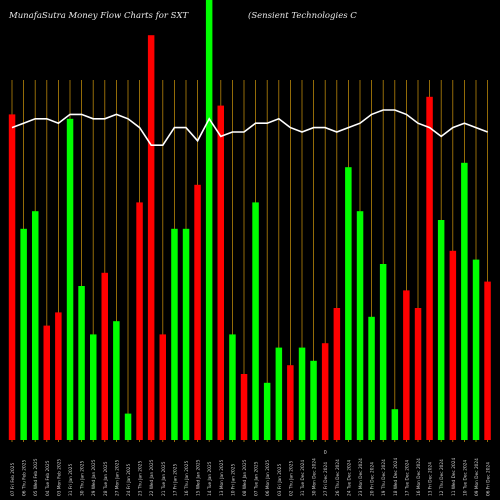 The height and width of the screenshot is (500, 500). I want to click on x-tick-label: 07 Tue Jan 2025, so click(257, 478).